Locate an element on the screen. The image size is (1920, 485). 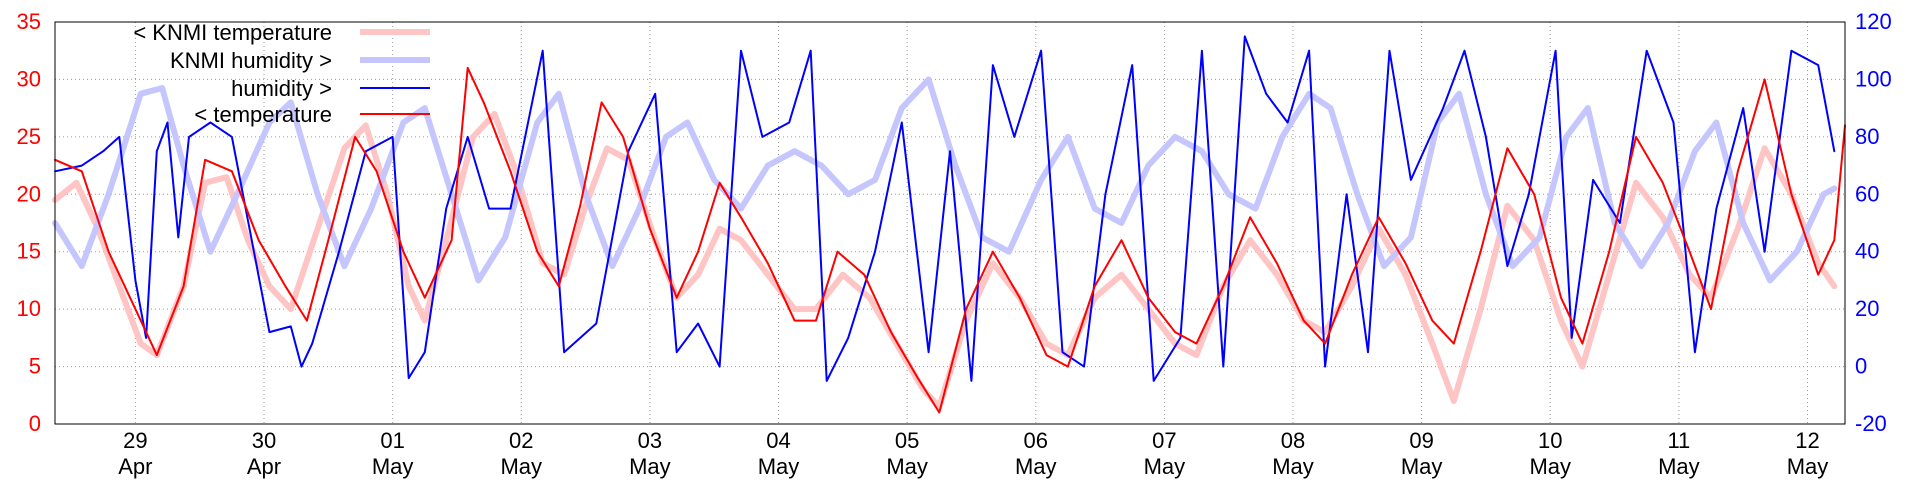
right-axis: -20 0 20 40 60 80 100 120 is located at coordinates (1873, 222).